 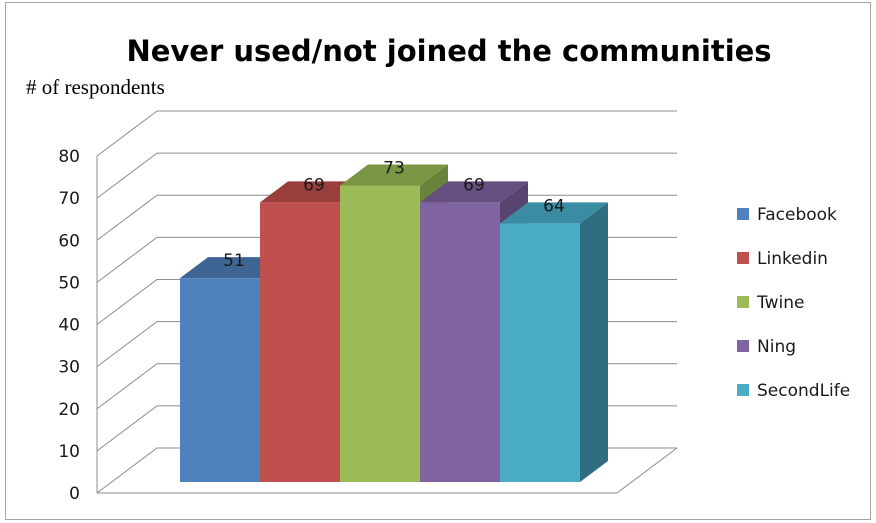 I want to click on y-tick-label-40: 40, so click(x=69, y=326).